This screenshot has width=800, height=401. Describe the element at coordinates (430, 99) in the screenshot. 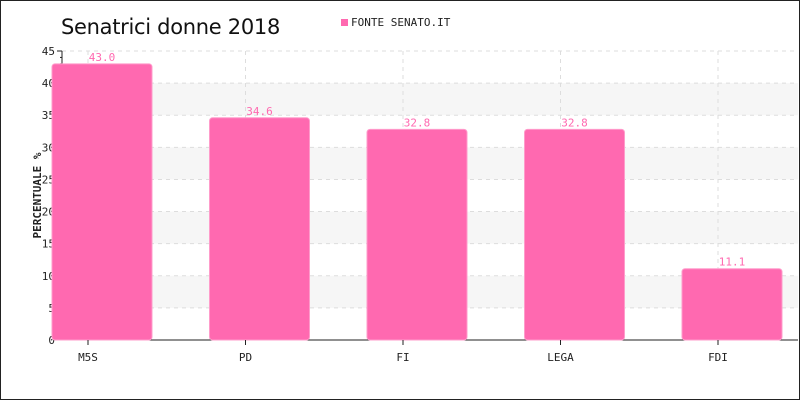

I see `grid-band` at that location.